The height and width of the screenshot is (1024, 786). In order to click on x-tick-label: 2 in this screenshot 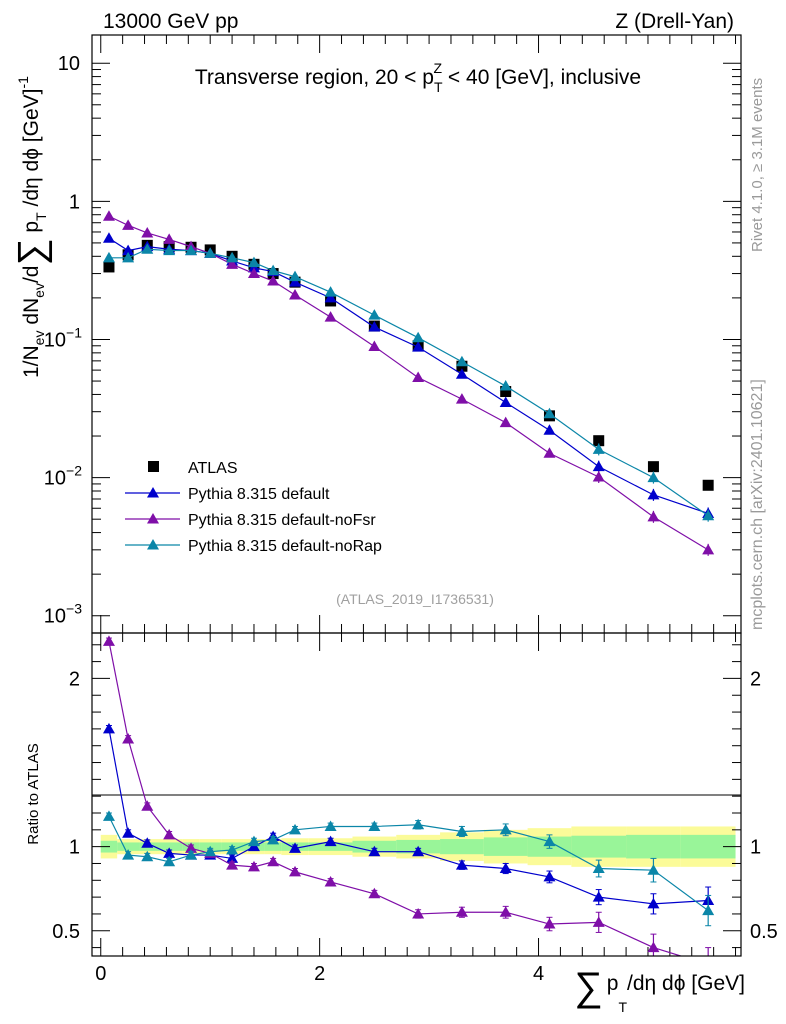, I will do `click(319, 974)`.